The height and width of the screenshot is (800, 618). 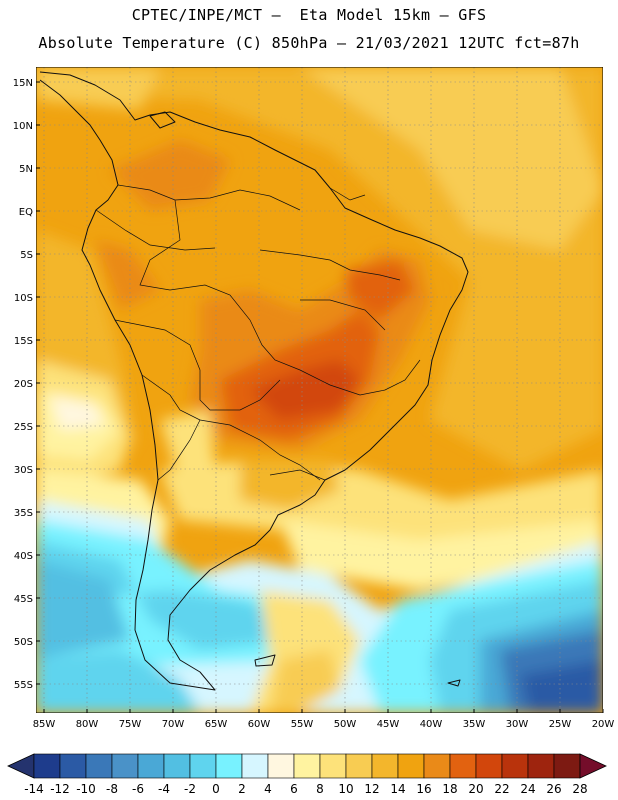 I want to click on colorbar-label: 22, so click(x=501, y=789).